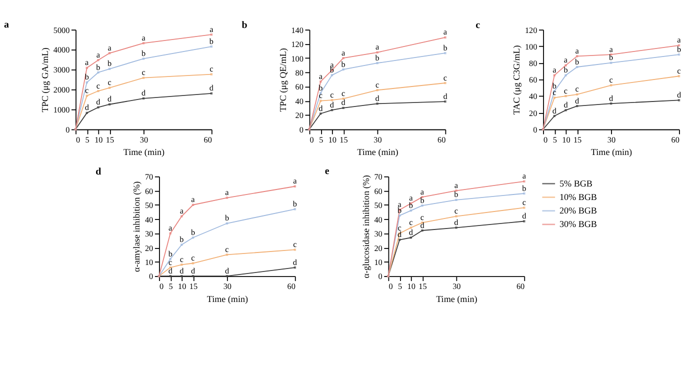  Describe the element at coordinates (378, 219) in the screenshot. I see `y-tick-label: 40` at that location.